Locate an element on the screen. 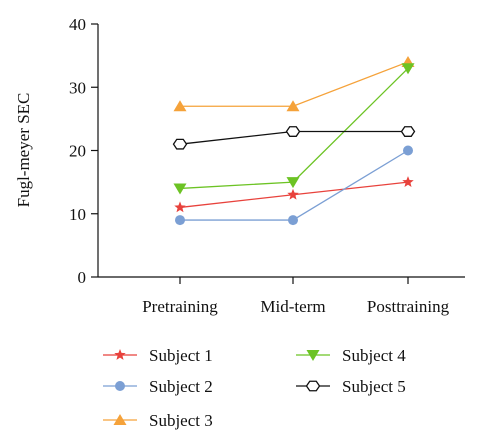  legend-item-4: Subject 4 is located at coordinates (351, 355).